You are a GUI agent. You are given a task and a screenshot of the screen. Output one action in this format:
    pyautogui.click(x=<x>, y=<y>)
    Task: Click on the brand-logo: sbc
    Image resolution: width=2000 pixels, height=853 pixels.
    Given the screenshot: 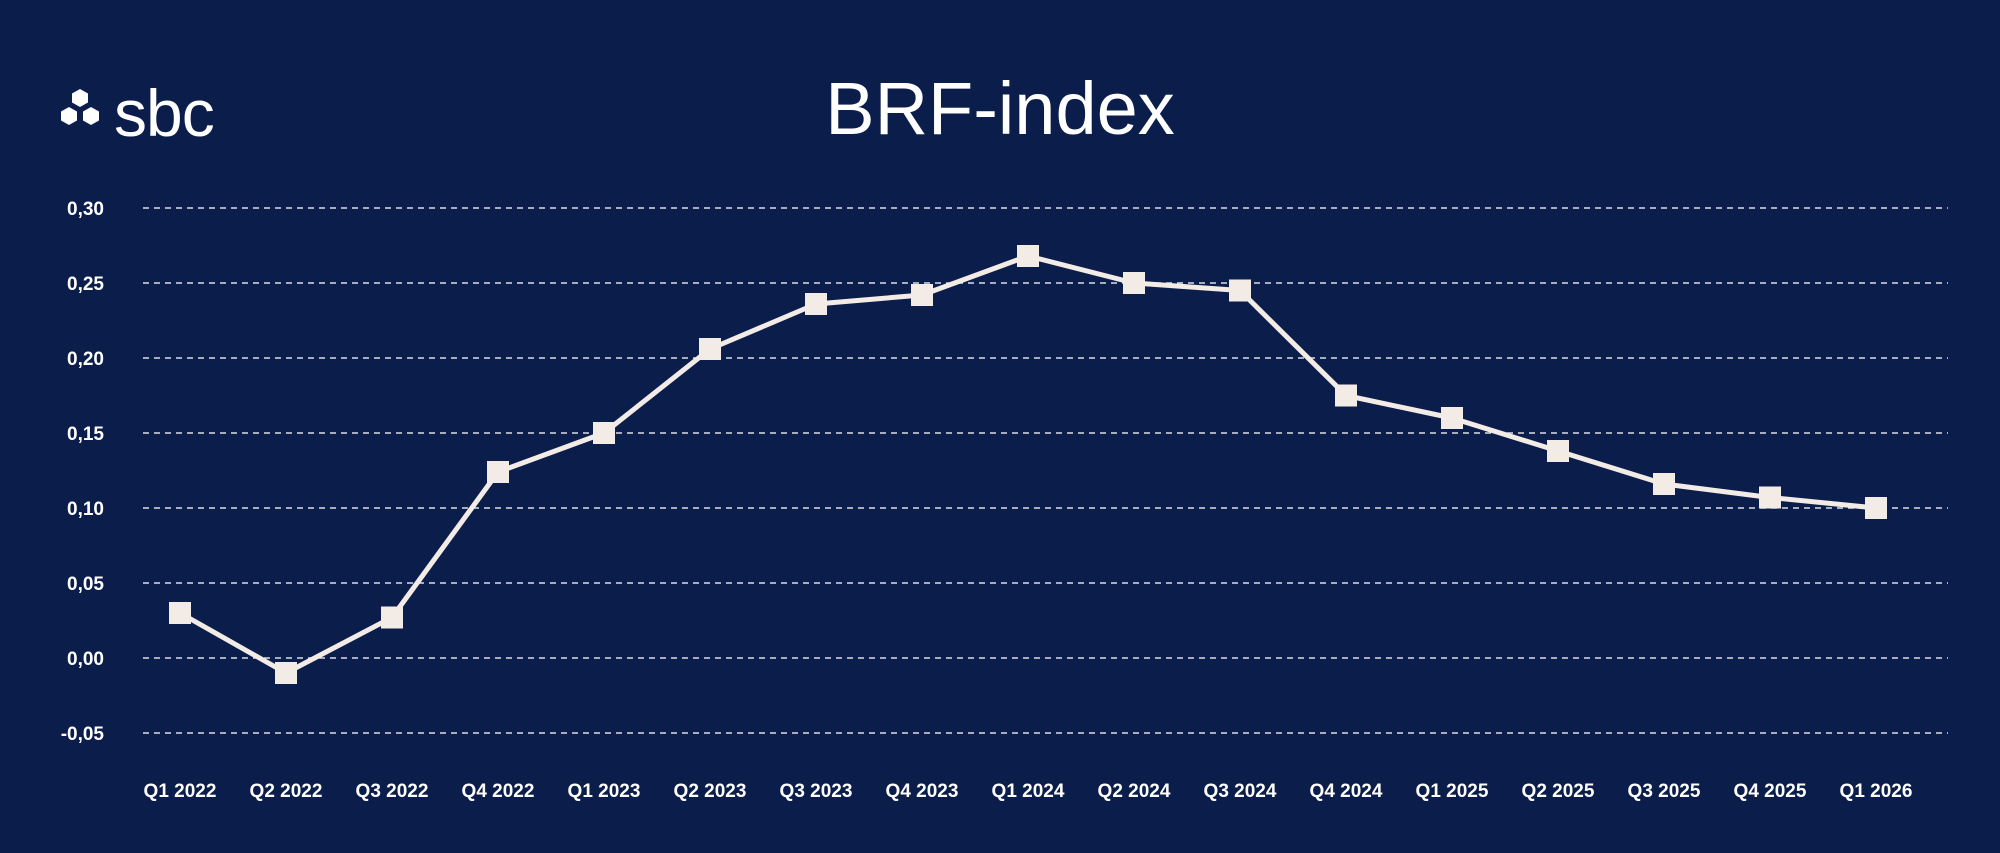 What is the action you would take?
    pyautogui.click(x=134, y=113)
    